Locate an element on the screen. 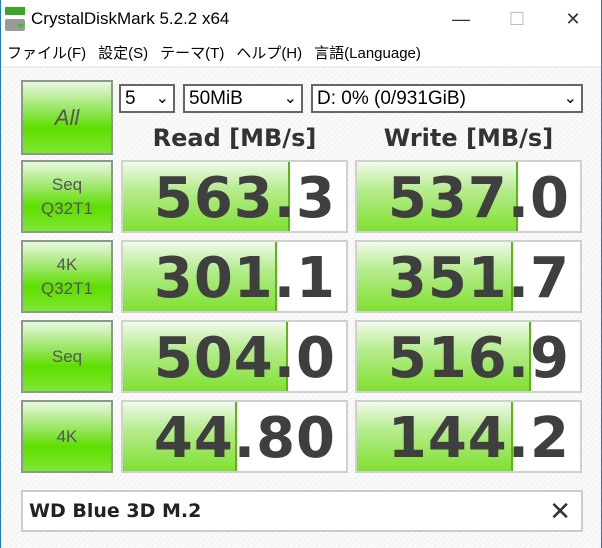 The image size is (602, 548). size-value: 50MiB is located at coordinates (216, 98).